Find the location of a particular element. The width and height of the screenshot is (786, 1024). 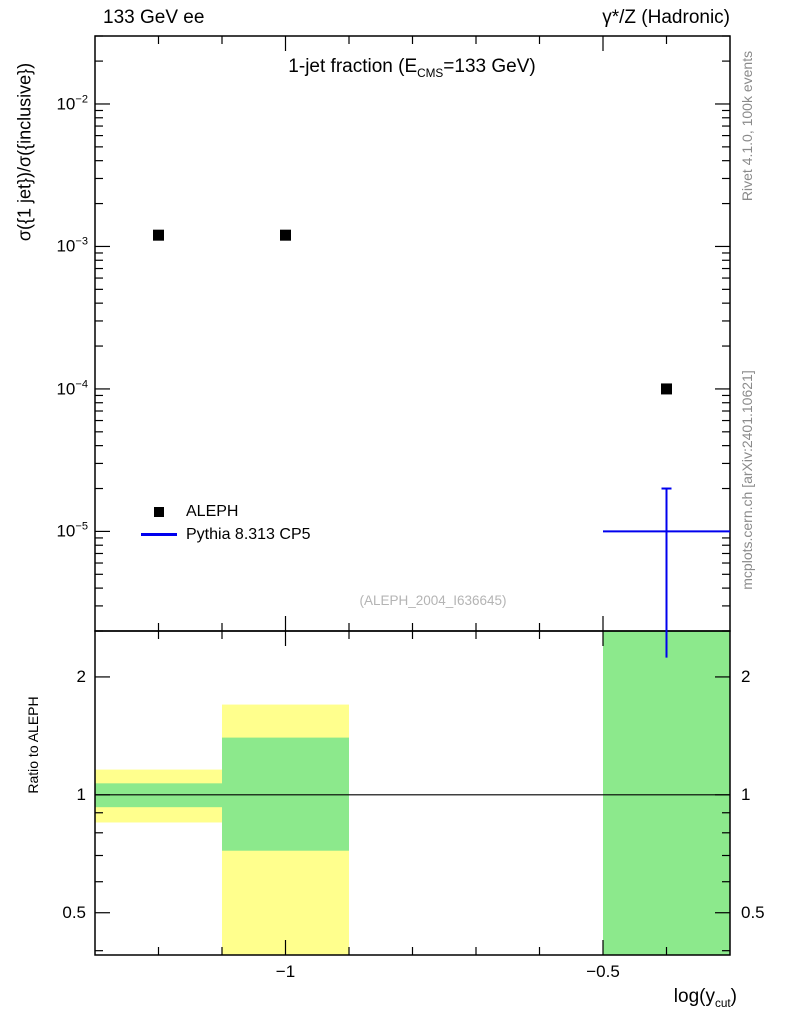

header-beam-energy: 133 GeV ee is located at coordinates (154, 17).